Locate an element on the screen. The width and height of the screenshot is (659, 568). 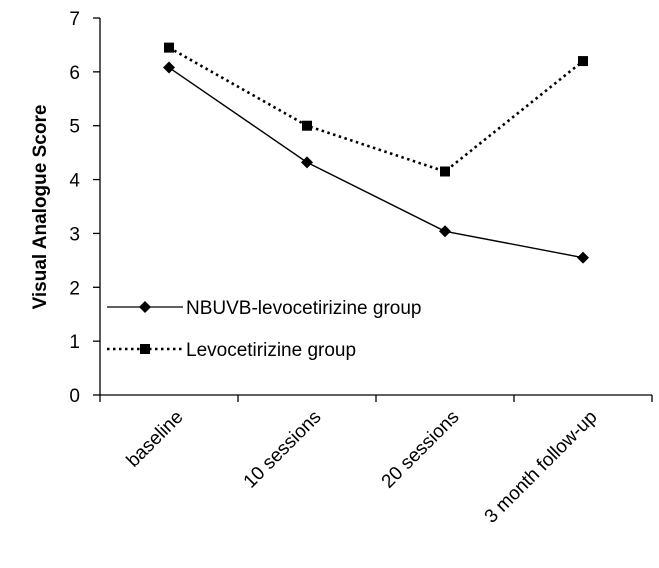
y-tick-label: 3 is located at coordinates (74, 234).